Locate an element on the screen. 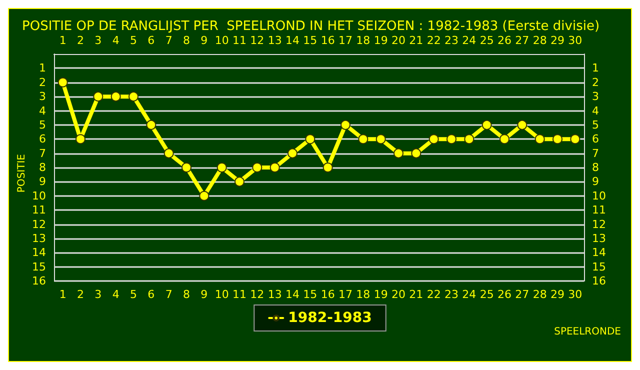 The height and width of the screenshot is (370, 640). y-axis-title: POSITIE is located at coordinates (22, 173).